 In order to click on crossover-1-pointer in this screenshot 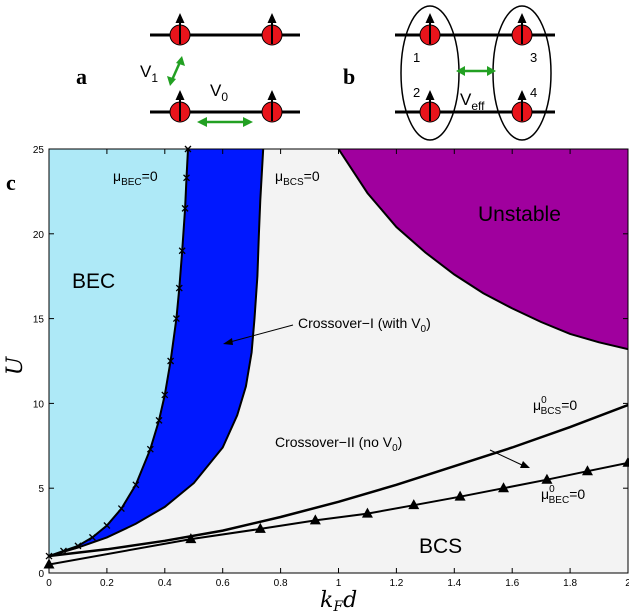, I will do `click(258, 334)`.